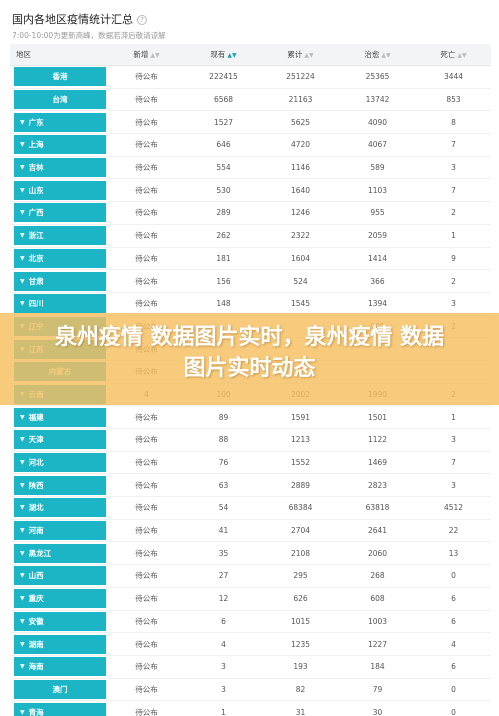 The height and width of the screenshot is (716, 499). Describe the element at coordinates (60, 77) in the screenshot. I see `region-cell: 香港` at that location.